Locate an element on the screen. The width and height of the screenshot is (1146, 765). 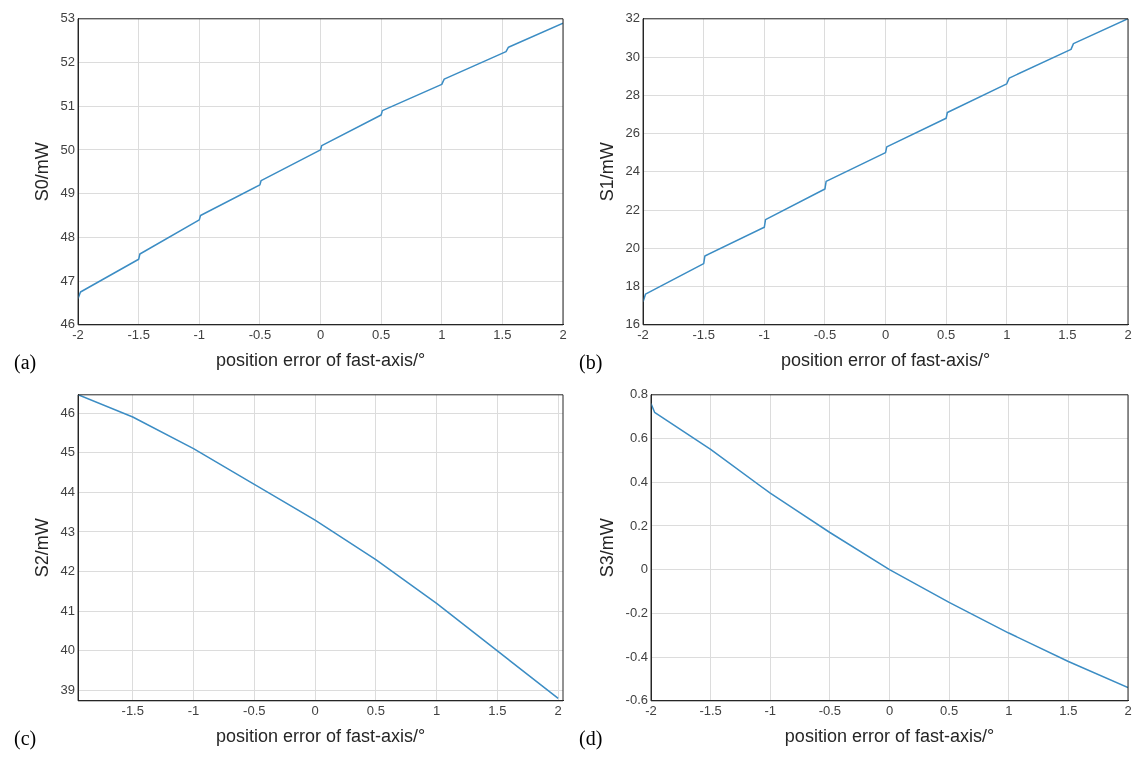
y-axis-title: S2/mW is located at coordinates (41, 548).